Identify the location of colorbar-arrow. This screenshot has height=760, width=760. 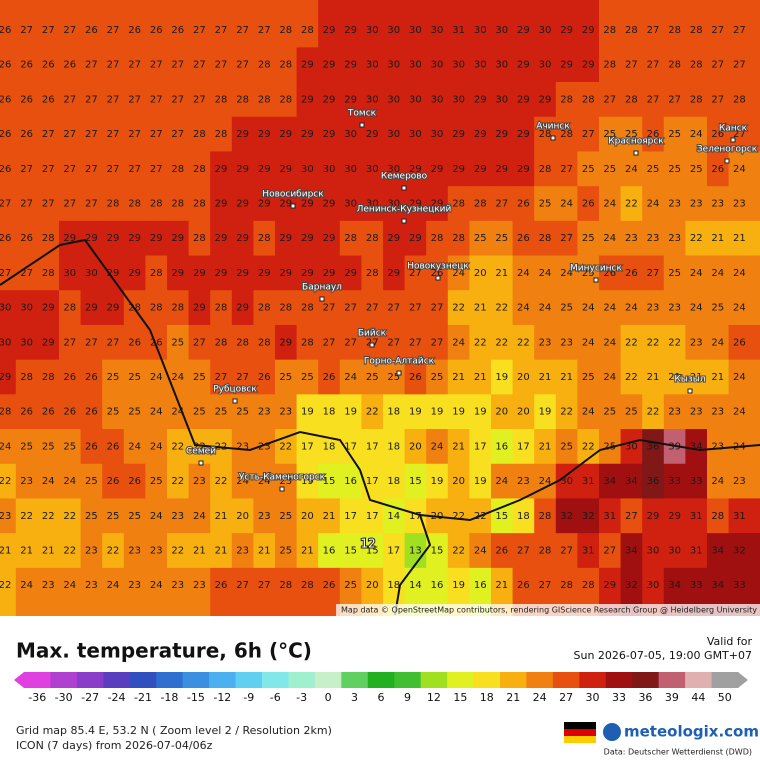
(19, 680).